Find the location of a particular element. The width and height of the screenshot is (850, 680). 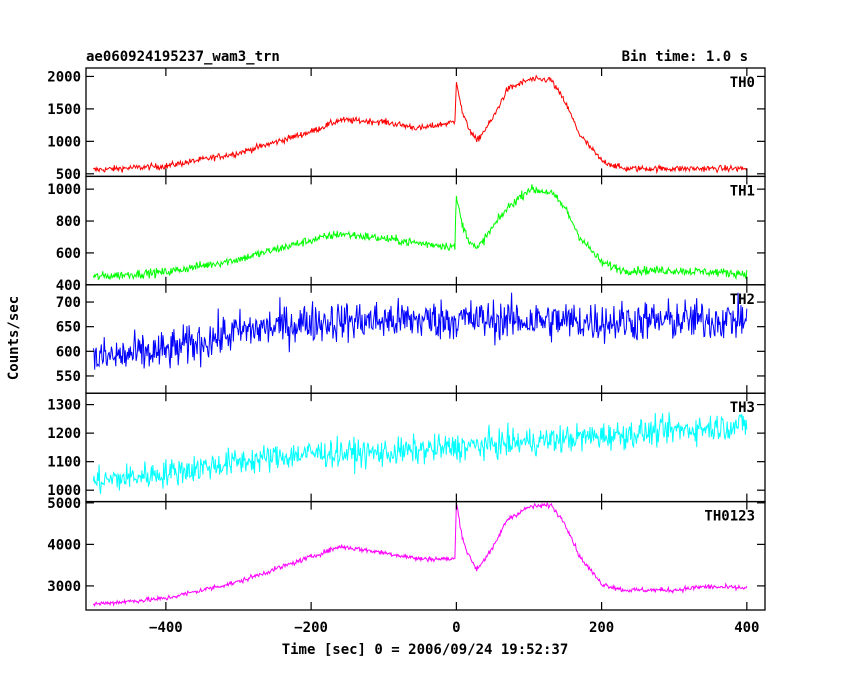

chart-title: ae060924195237_wam3_trn is located at coordinates (183, 57).